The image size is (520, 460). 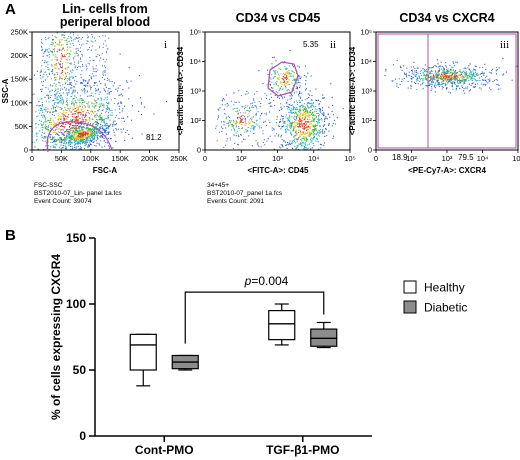 I want to click on y-tick-label: 100, so click(x=76, y=304).